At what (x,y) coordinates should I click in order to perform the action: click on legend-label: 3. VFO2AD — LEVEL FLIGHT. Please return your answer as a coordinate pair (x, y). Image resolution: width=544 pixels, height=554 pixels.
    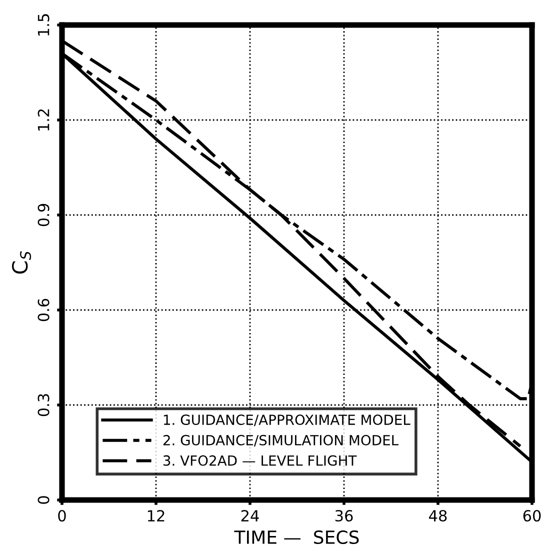
    Looking at the image, I should click on (260, 460).